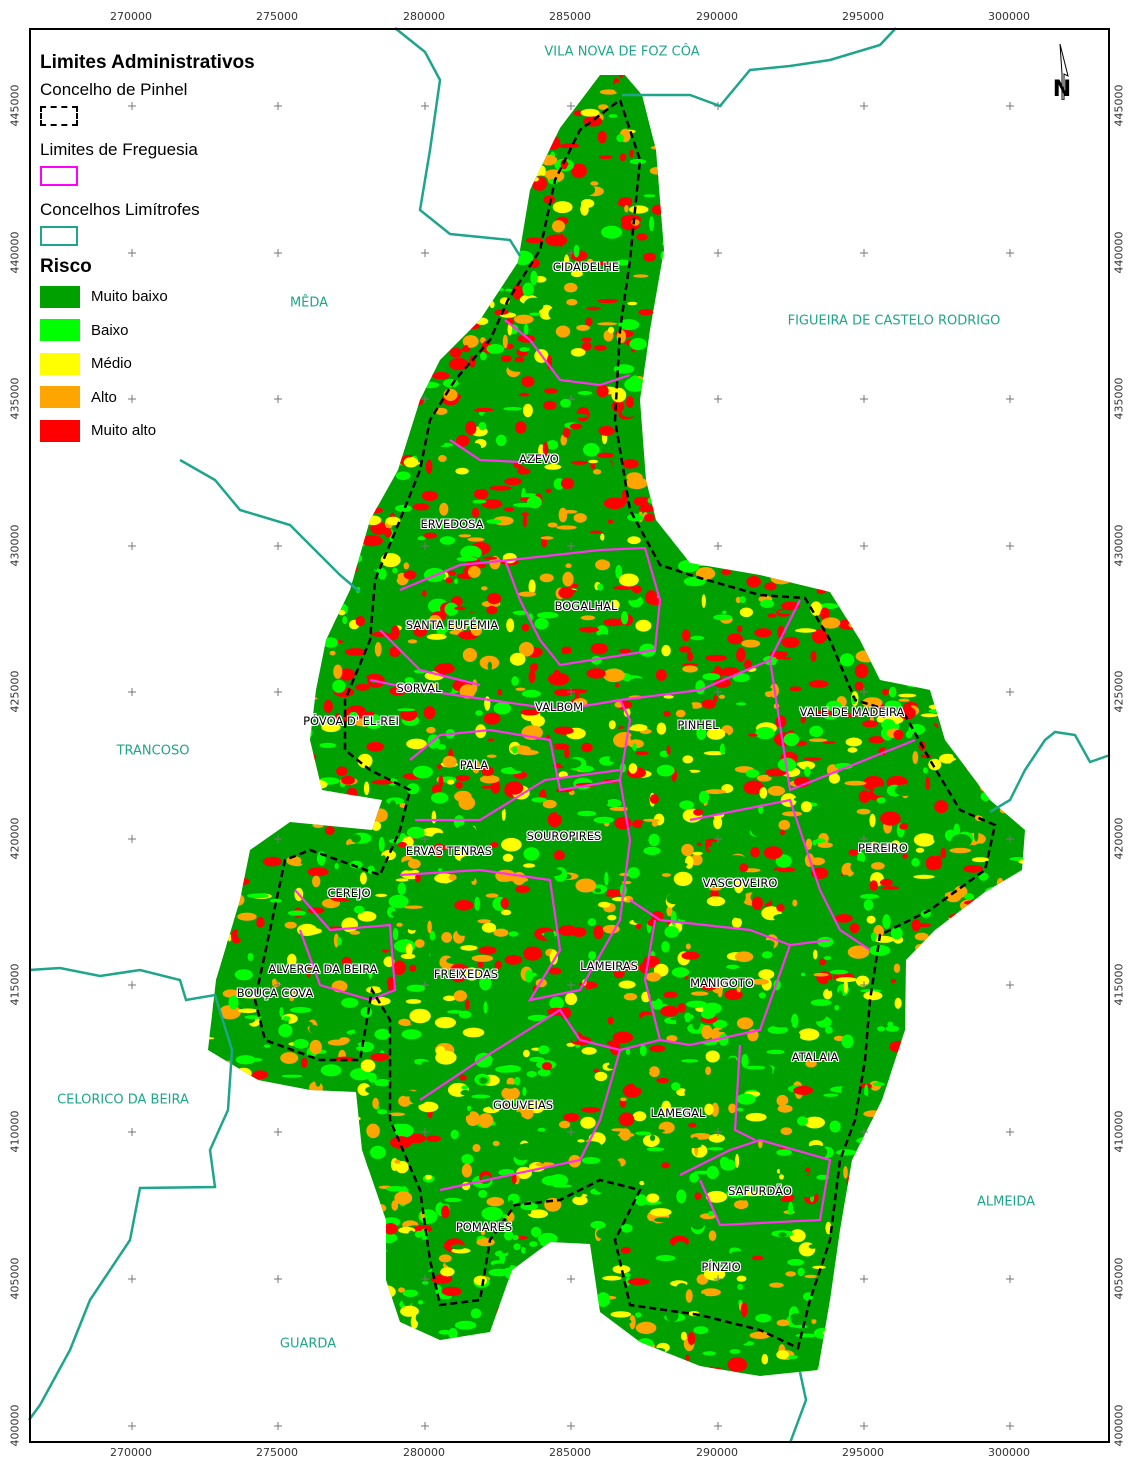  What do you see at coordinates (104, 397) in the screenshot?
I see `risk-label: Alto` at bounding box center [104, 397].